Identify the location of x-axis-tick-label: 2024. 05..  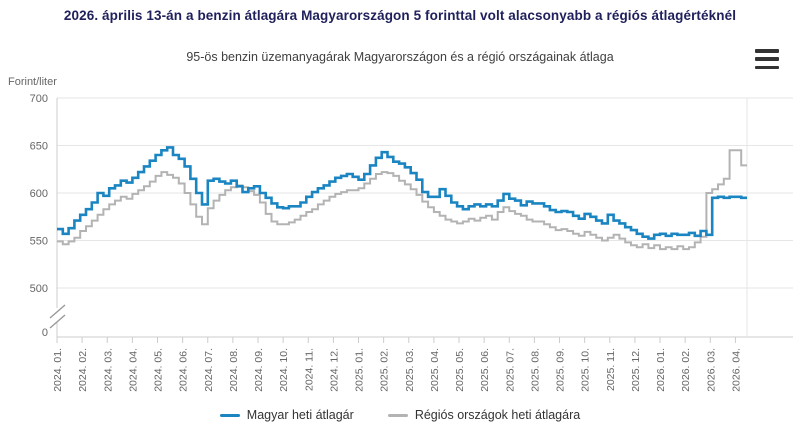
(159, 370).